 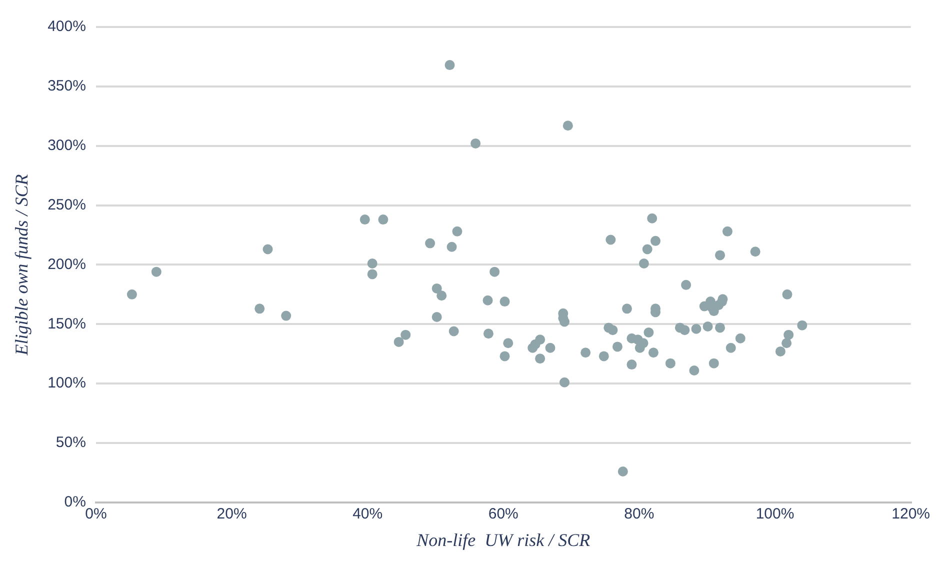 What do you see at coordinates (22, 265) in the screenshot?
I see `y-axis-title: Eligible own funds / SCR` at bounding box center [22, 265].